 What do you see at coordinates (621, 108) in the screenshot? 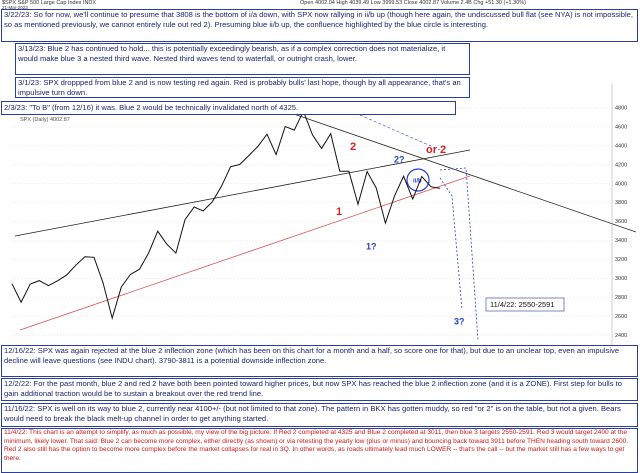
I see `y-tick-label: 4800` at bounding box center [621, 108].